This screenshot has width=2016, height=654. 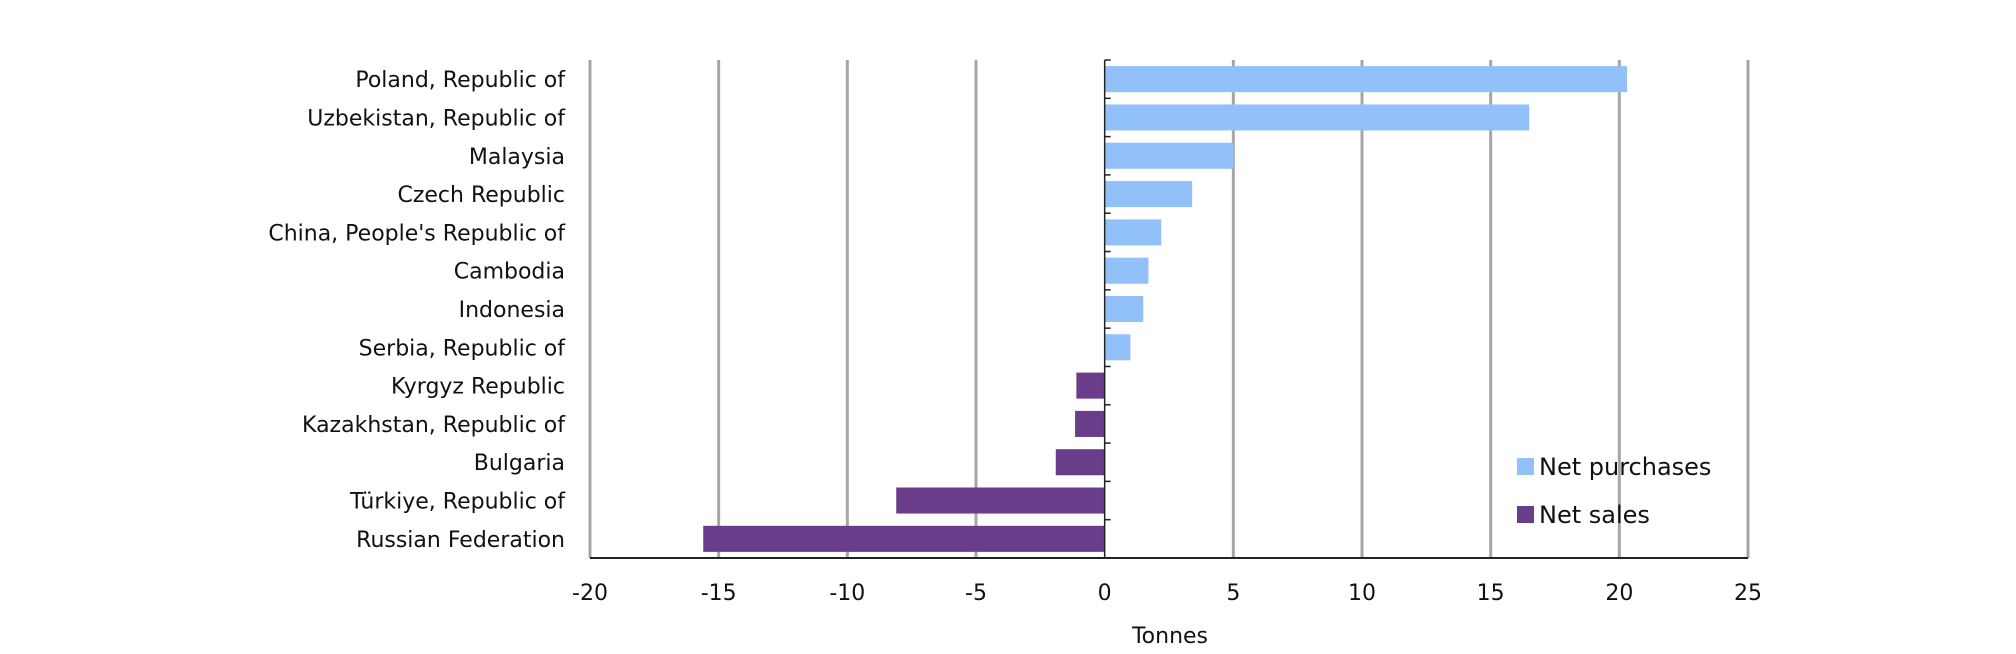 I want to click on category-label: Russian Federation, so click(x=460, y=540).